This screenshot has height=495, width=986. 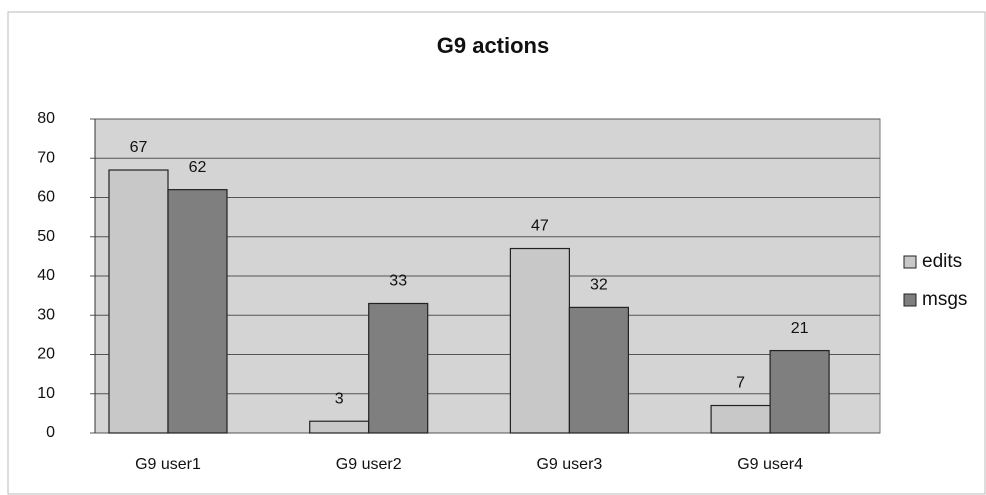 I want to click on y-tick-label: 60, so click(x=46, y=197).